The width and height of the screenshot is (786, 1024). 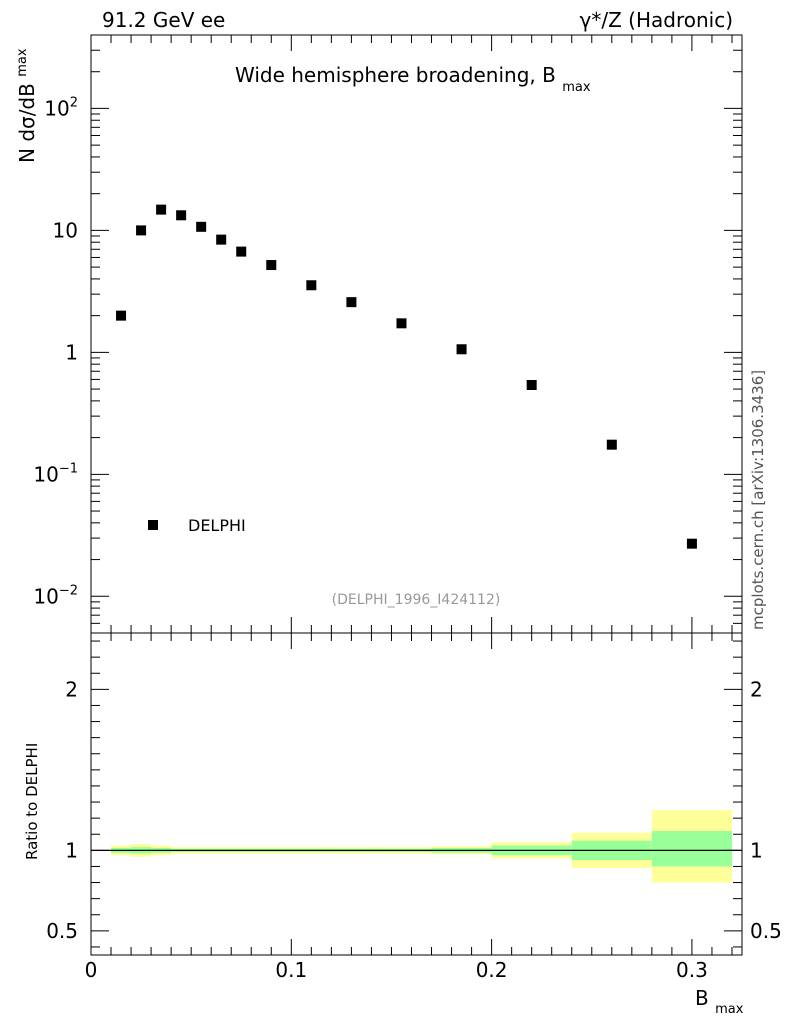 What do you see at coordinates (729, 1009) in the screenshot?
I see `x-axis-label-subscript: max` at bounding box center [729, 1009].